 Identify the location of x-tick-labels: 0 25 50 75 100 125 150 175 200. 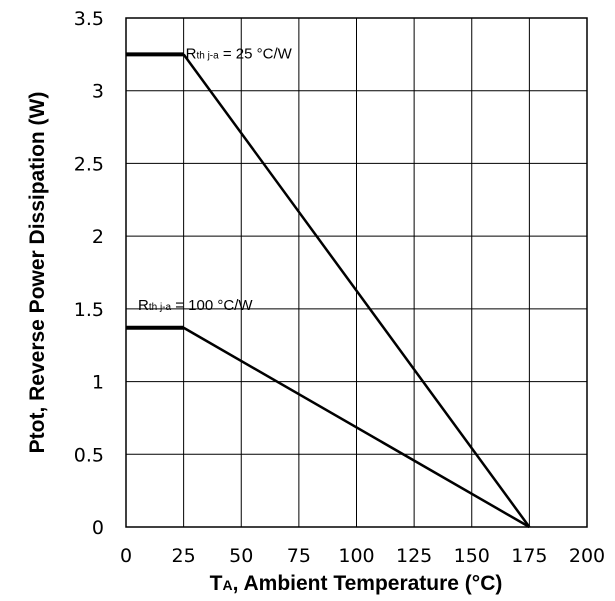
(362, 556).